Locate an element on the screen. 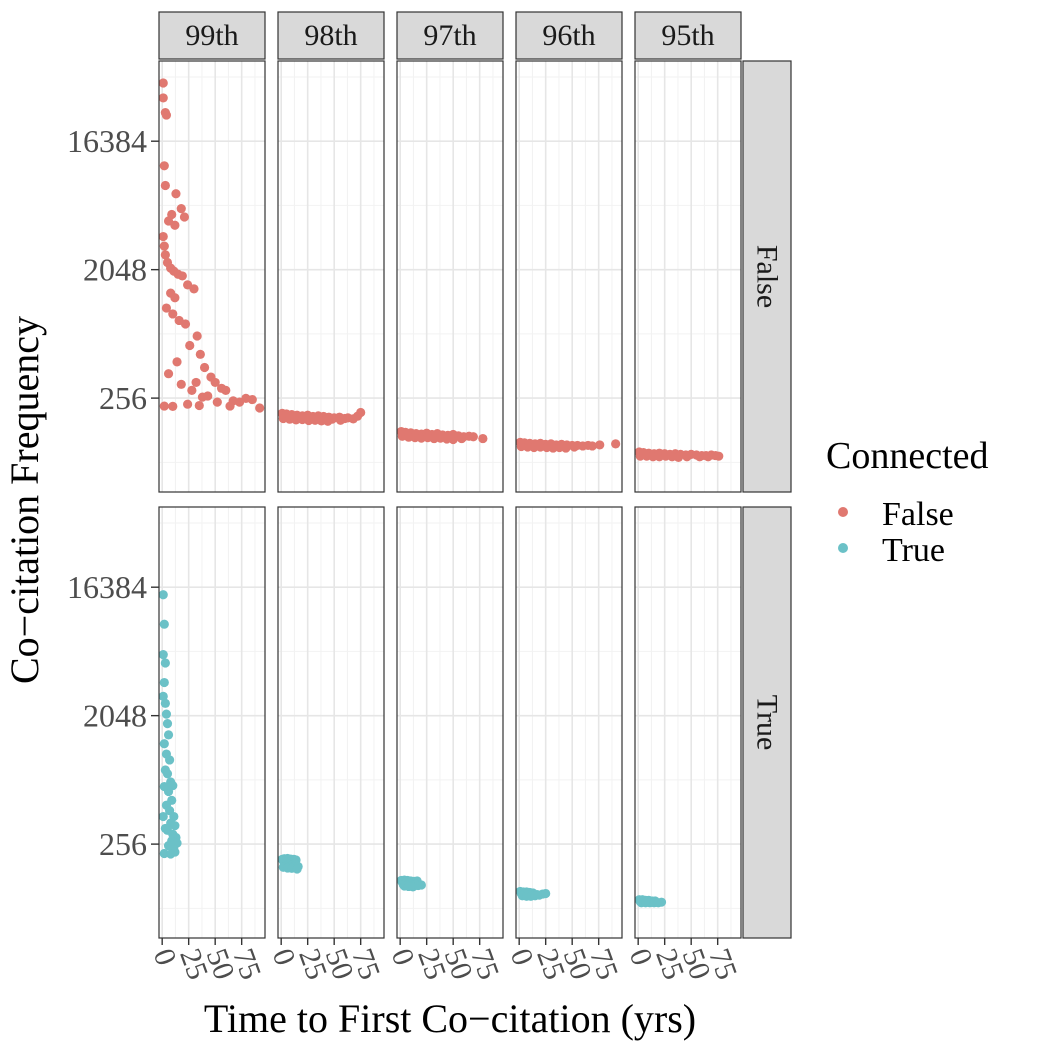  facet-panel-false-95th is located at coordinates (688, 276).